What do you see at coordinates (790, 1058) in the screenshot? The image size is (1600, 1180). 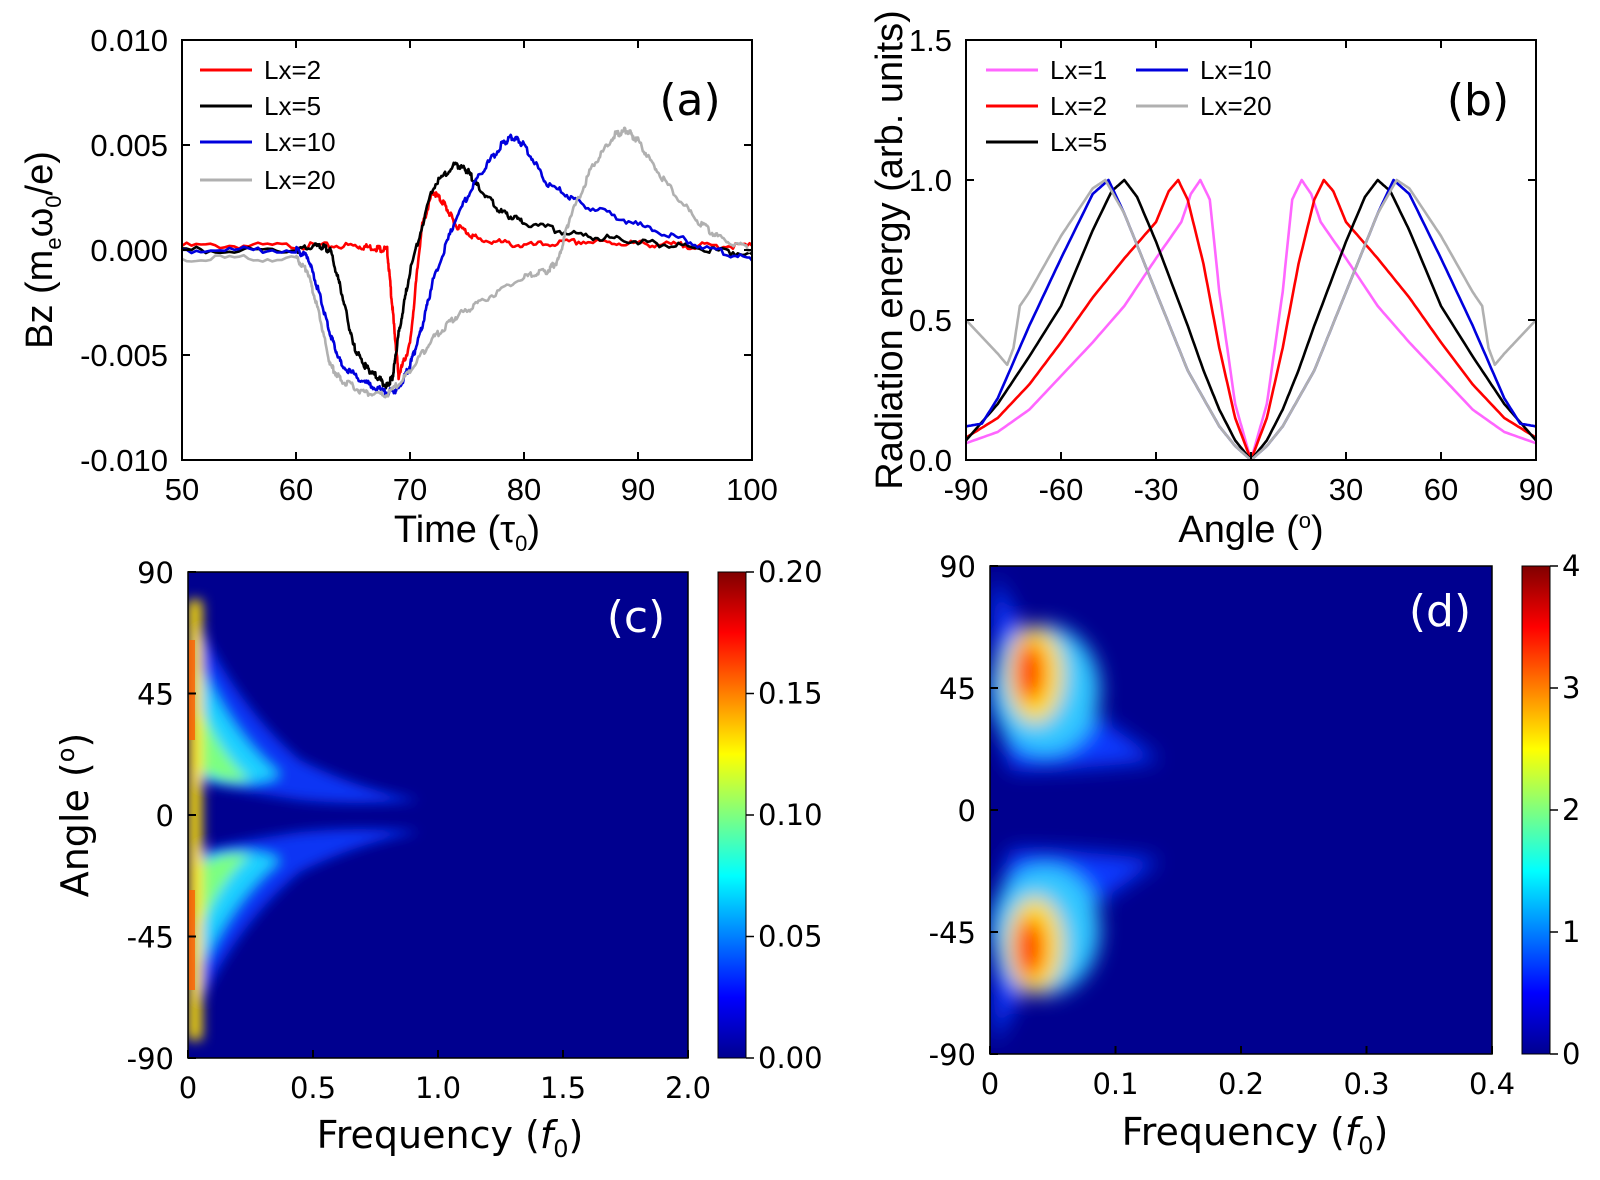 I see `panel-c-colorbar-label: 0.00` at bounding box center [790, 1058].